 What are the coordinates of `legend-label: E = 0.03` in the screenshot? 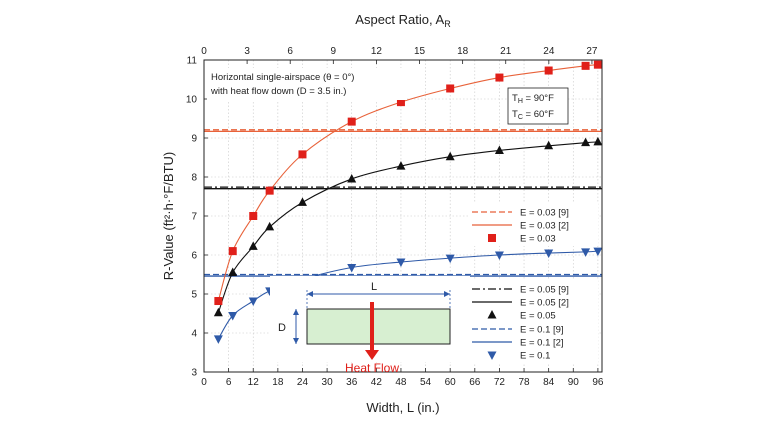 It's located at (538, 239).